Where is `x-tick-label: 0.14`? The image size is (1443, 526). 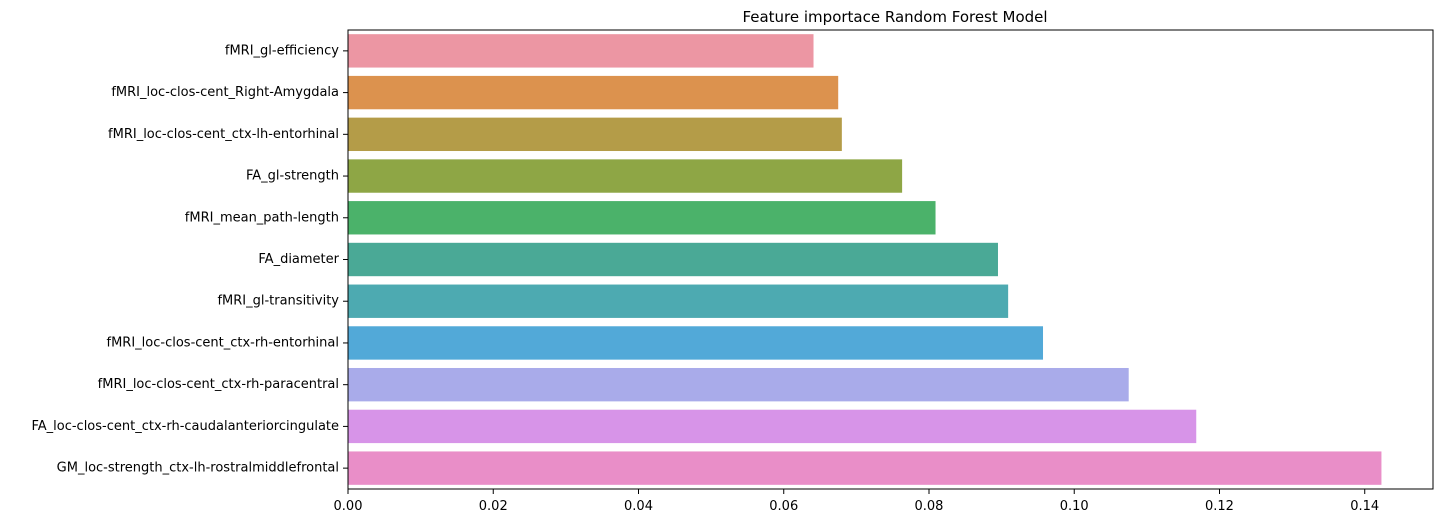
x-tick-label: 0.14 is located at coordinates (1364, 506).